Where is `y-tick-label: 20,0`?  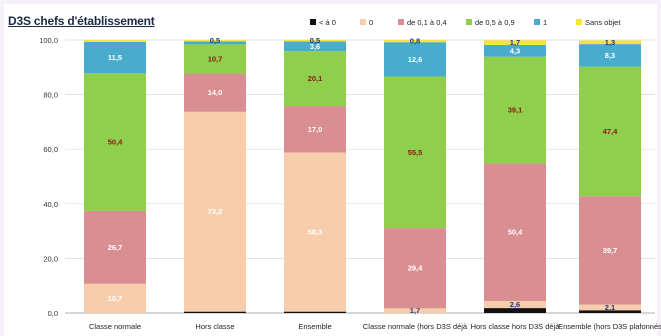
y-tick-label: 20,0 is located at coordinates (50, 258).